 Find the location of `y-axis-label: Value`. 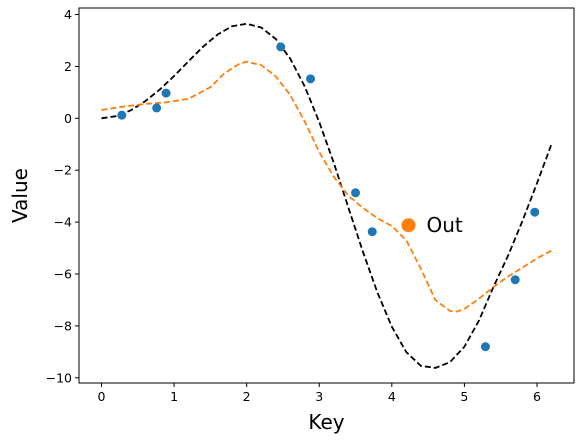

y-axis-label: Value is located at coordinates (20, 195).